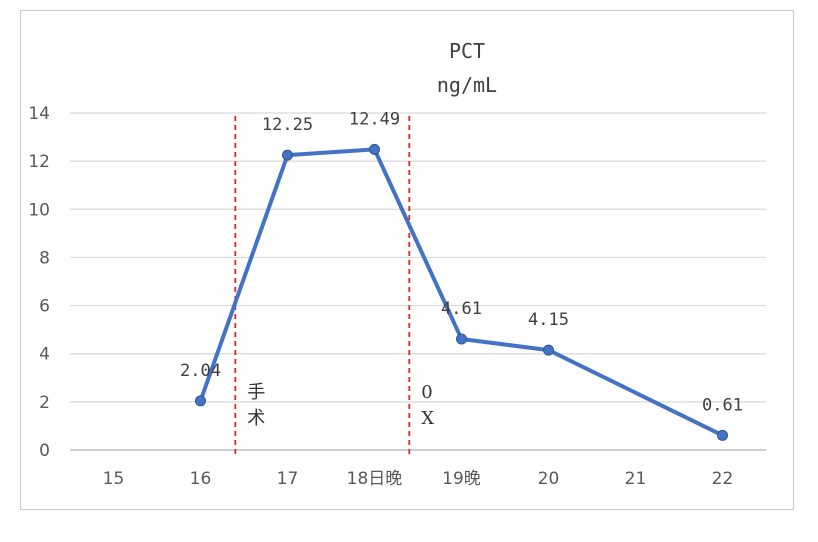  What do you see at coordinates (39, 162) in the screenshot?
I see `y-tick-label: 12` at bounding box center [39, 162].